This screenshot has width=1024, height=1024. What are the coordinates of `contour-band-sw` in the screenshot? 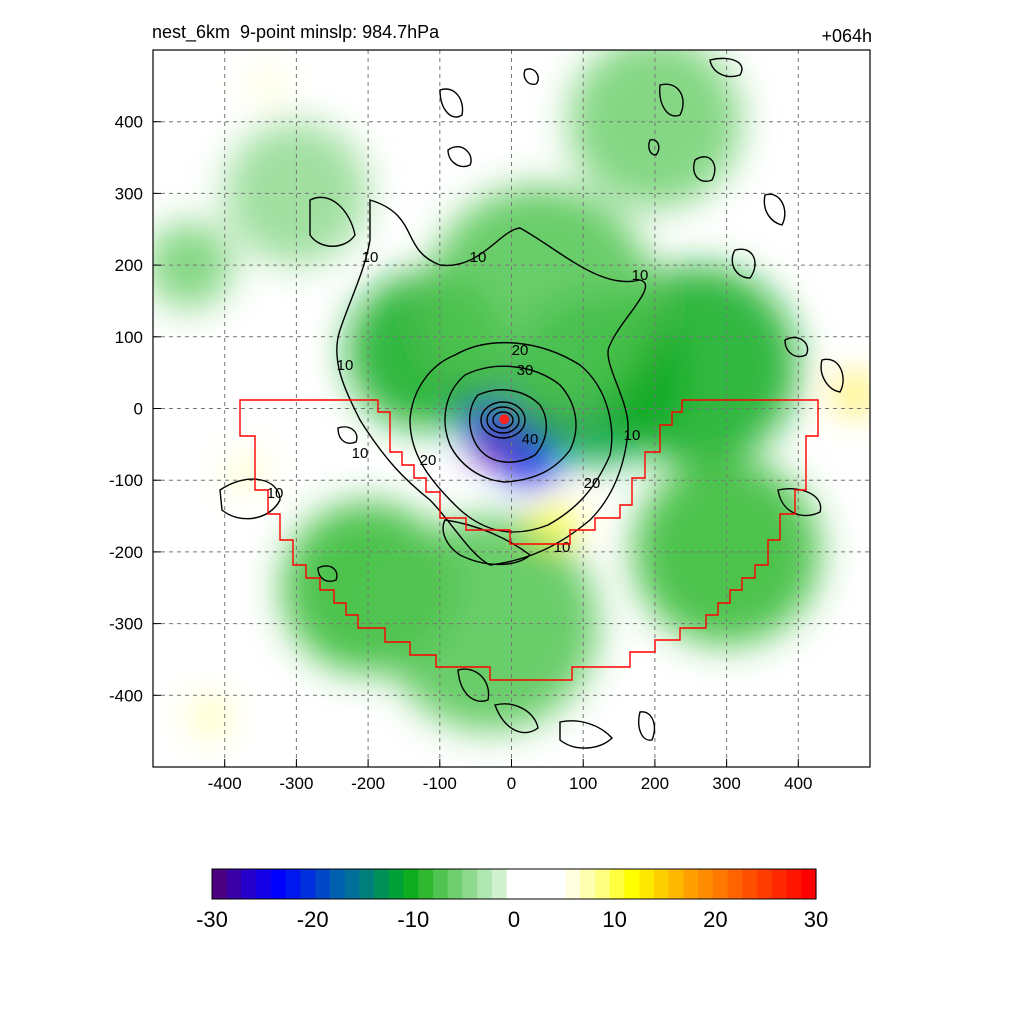 It's located at (487, 542).